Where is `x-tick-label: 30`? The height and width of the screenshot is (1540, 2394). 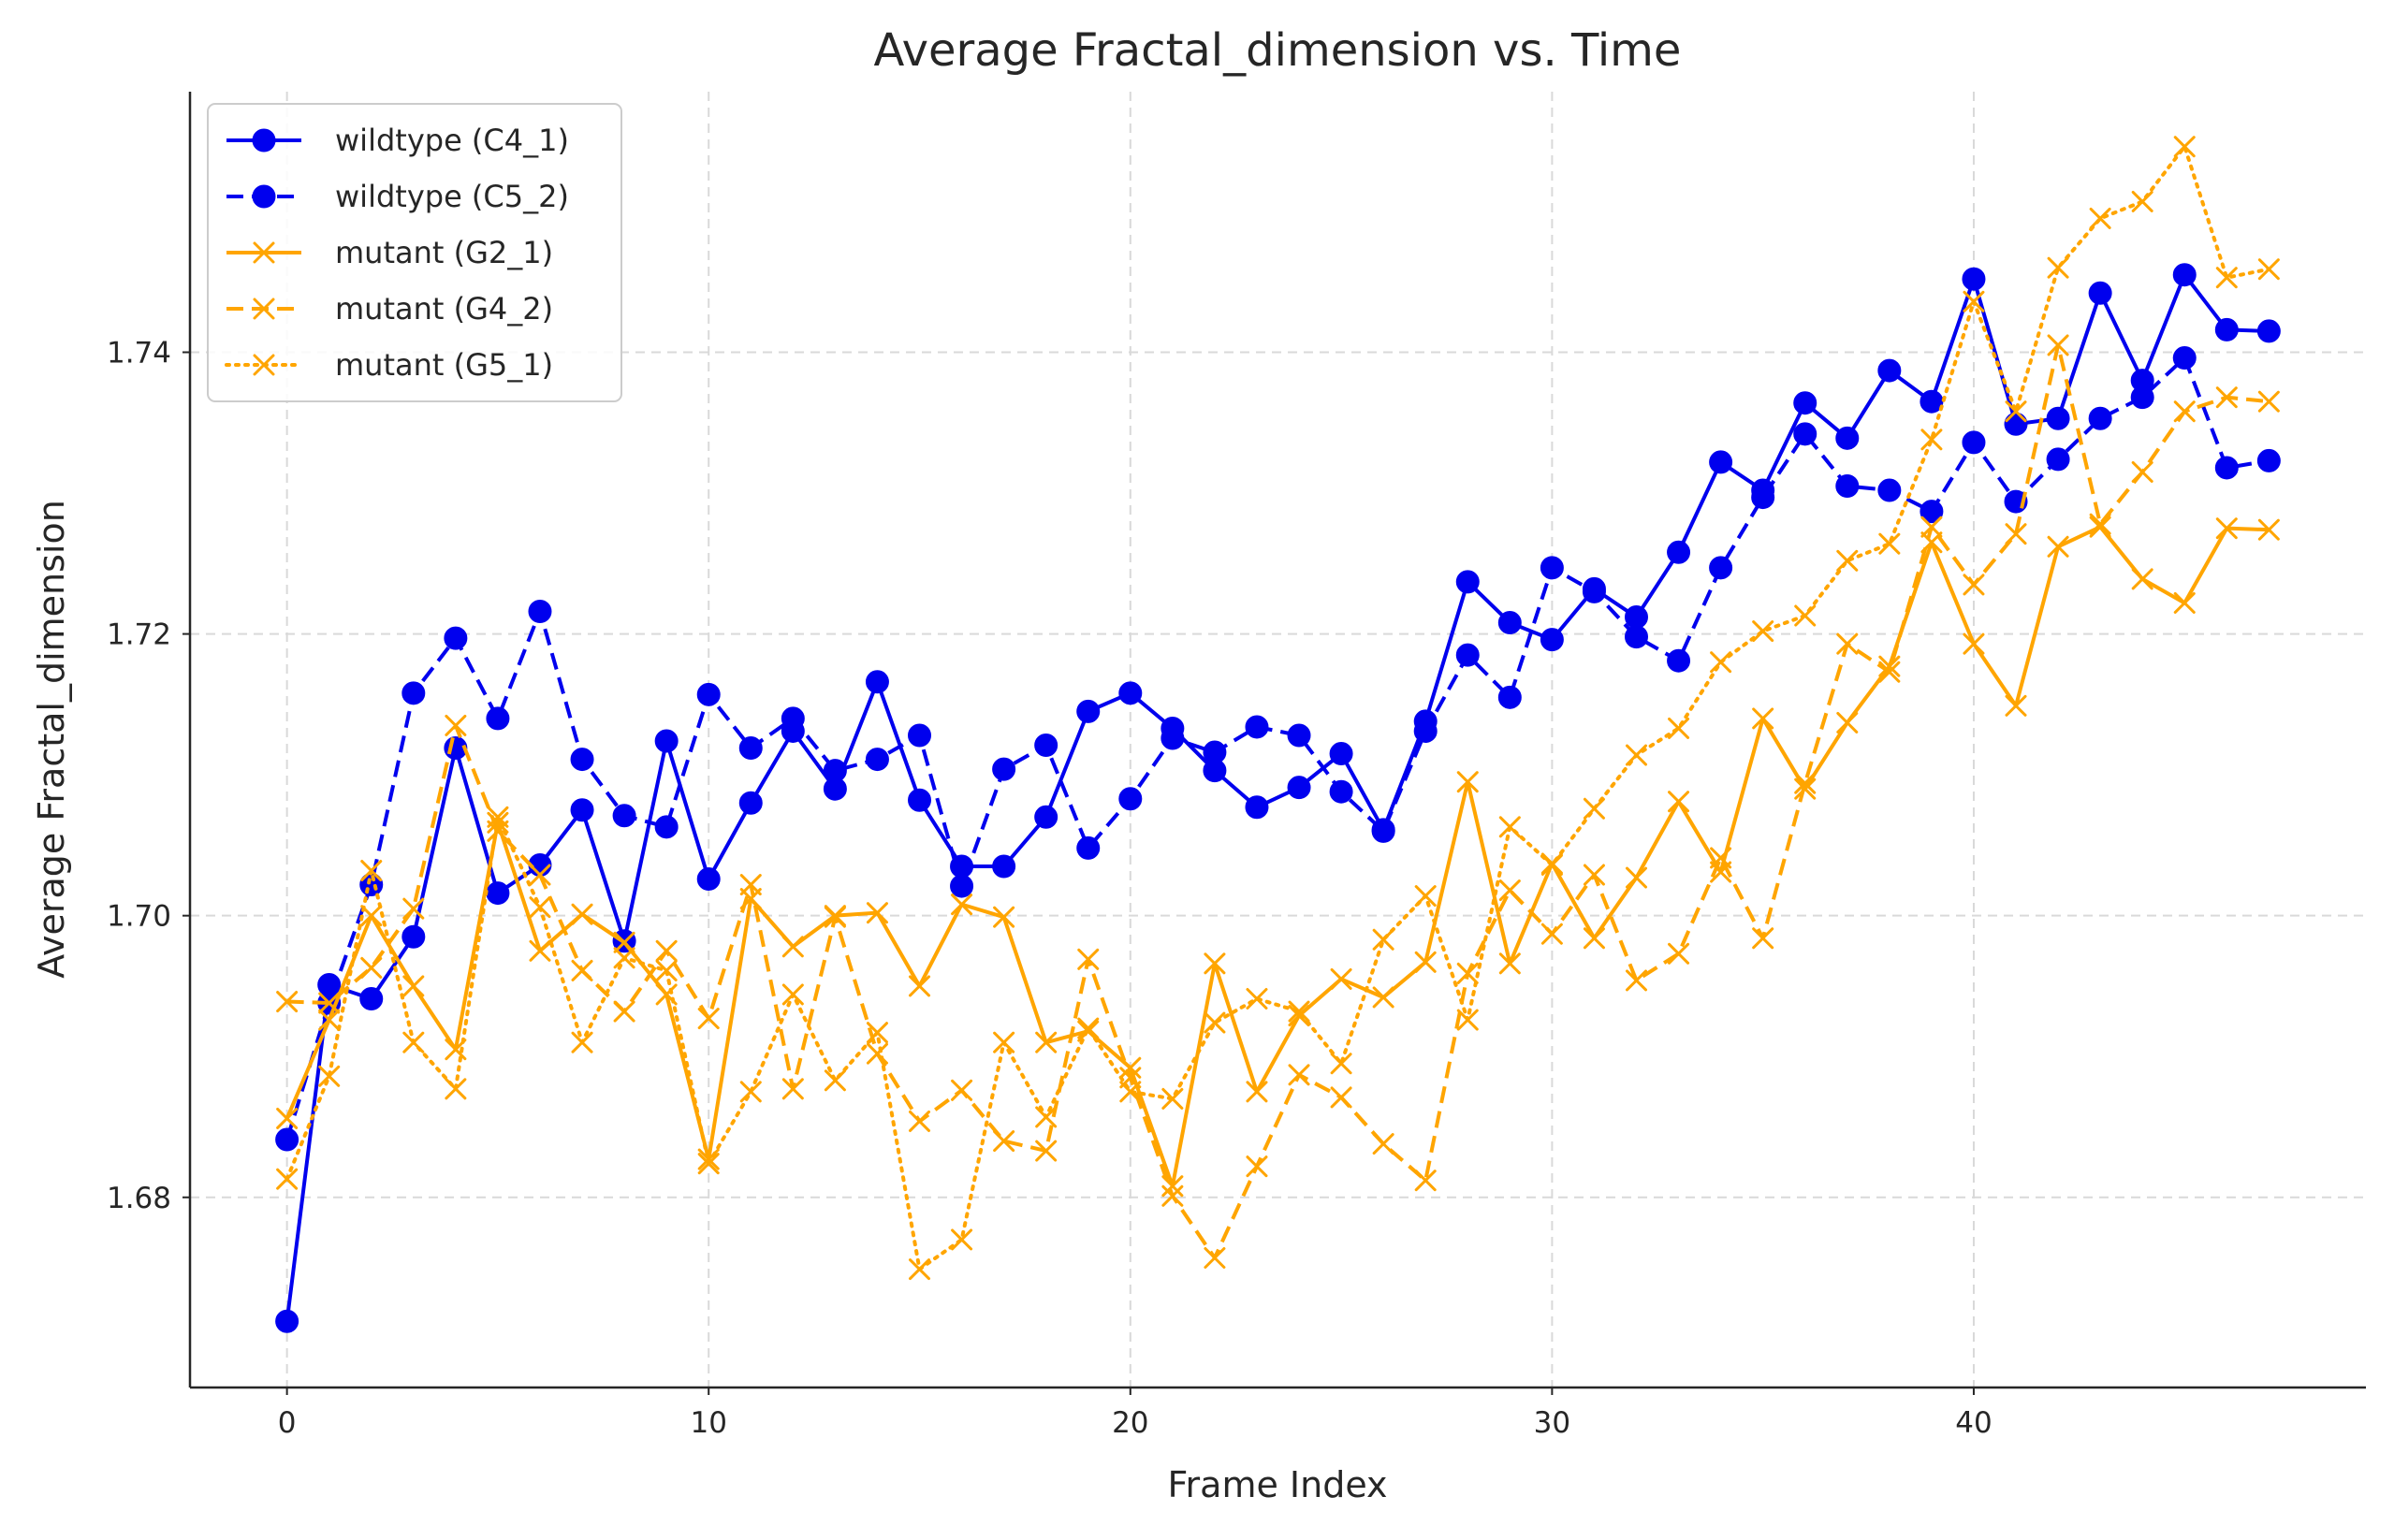
x-tick-label: 30 is located at coordinates (1552, 1423).